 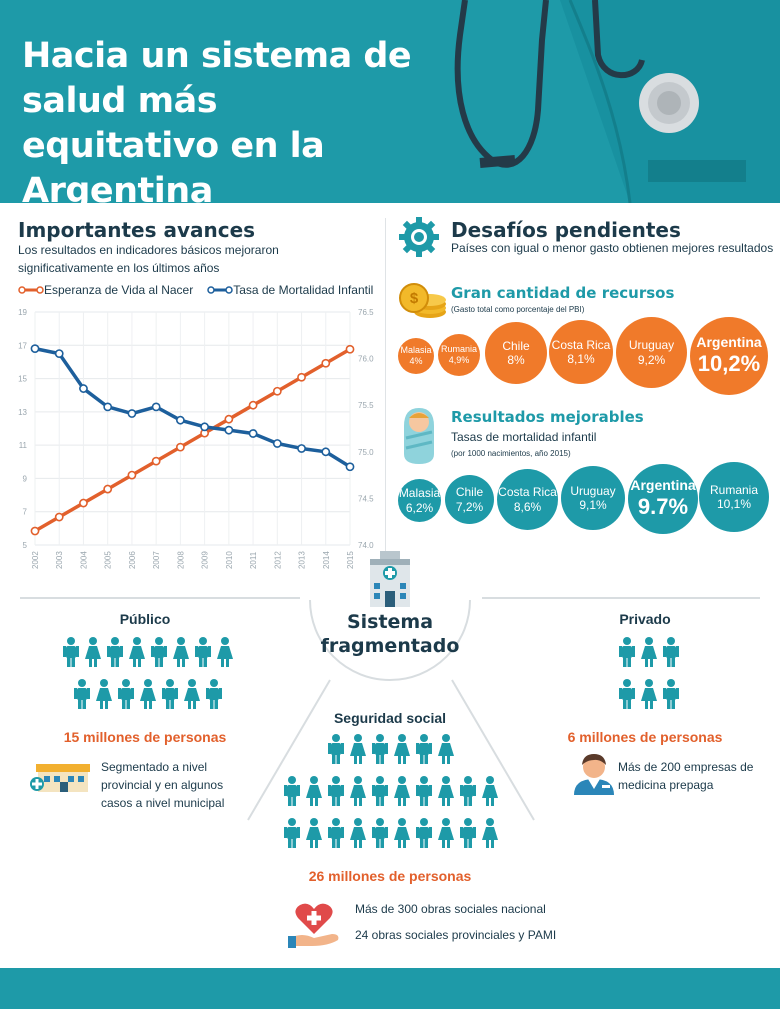 What do you see at coordinates (25, 545) in the screenshot?
I see `y-left-tick-label: 5` at bounding box center [25, 545].